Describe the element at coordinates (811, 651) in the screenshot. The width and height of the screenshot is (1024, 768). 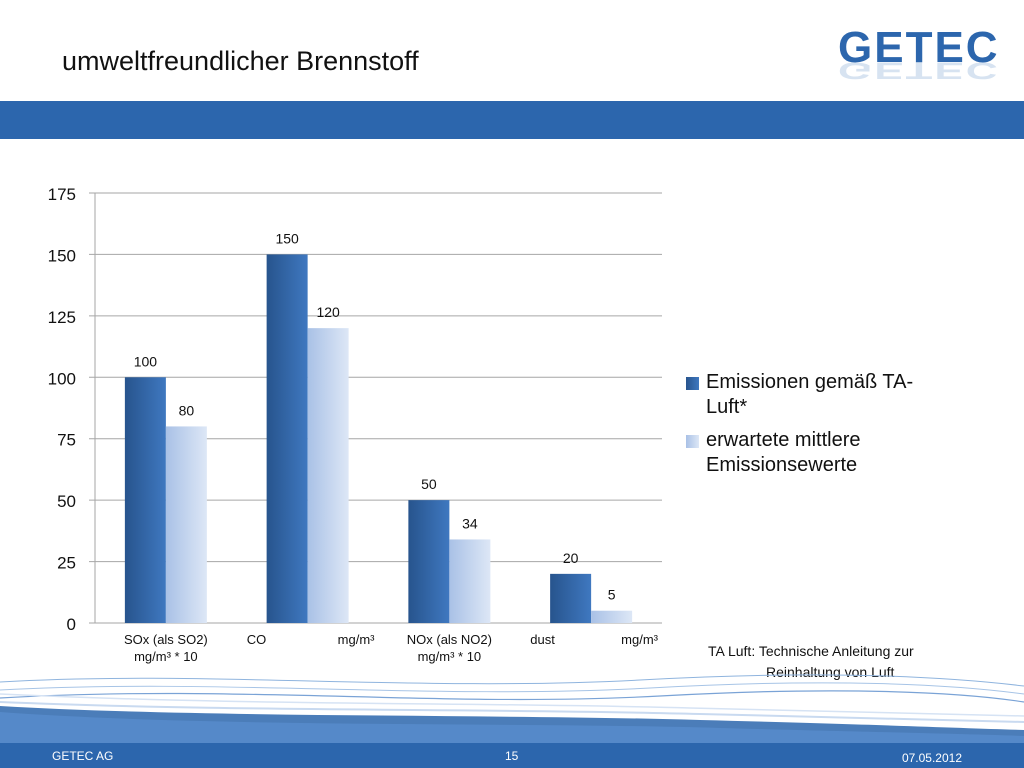
I see `footnote-line1: TA Luft: Technische Anleitung zur` at that location.